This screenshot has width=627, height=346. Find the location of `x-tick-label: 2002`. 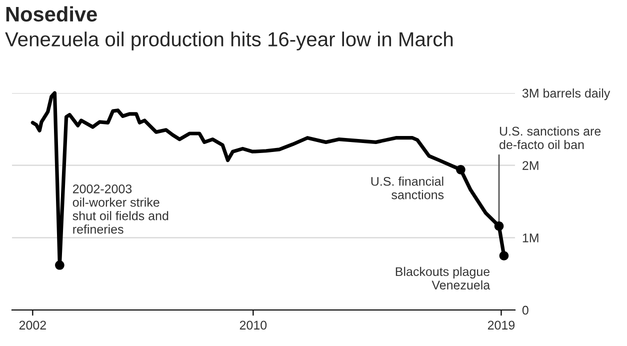

x-tick-label: 2002 is located at coordinates (32, 325).